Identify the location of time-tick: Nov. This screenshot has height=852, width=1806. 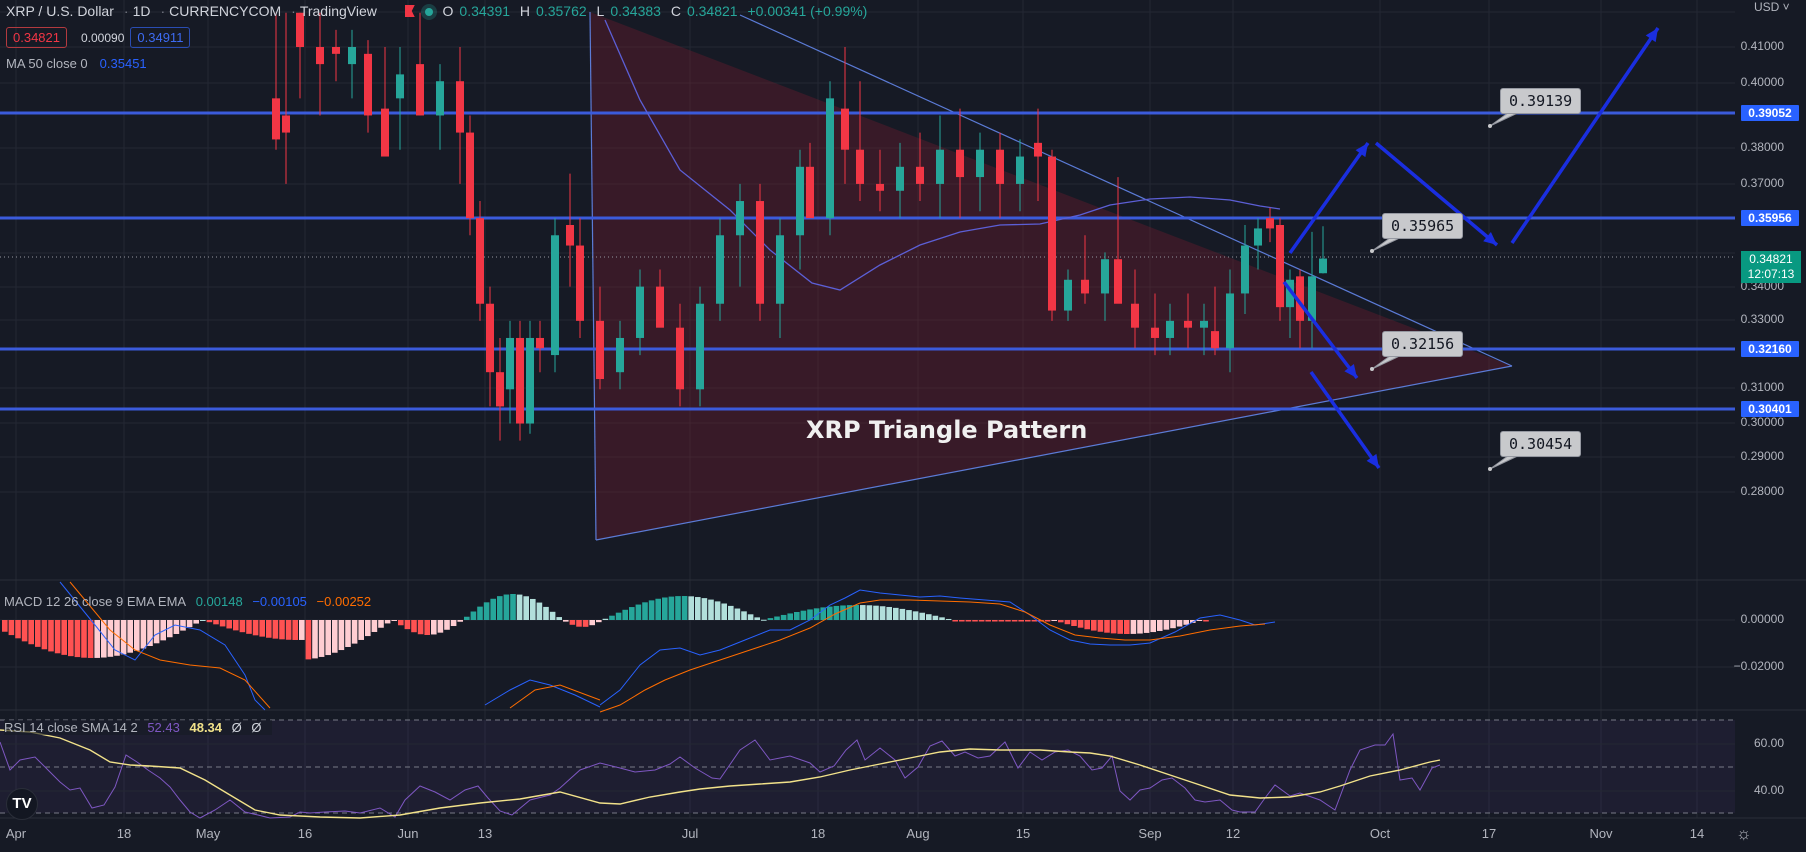
(1601, 833).